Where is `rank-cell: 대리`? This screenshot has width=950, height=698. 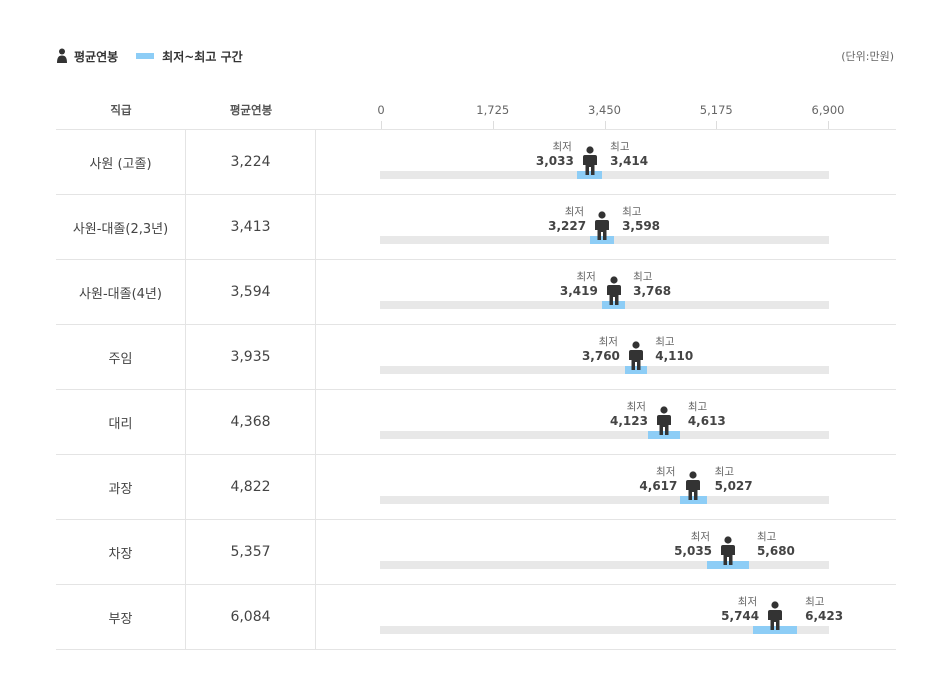
rank-cell: 대리 is located at coordinates (121, 422).